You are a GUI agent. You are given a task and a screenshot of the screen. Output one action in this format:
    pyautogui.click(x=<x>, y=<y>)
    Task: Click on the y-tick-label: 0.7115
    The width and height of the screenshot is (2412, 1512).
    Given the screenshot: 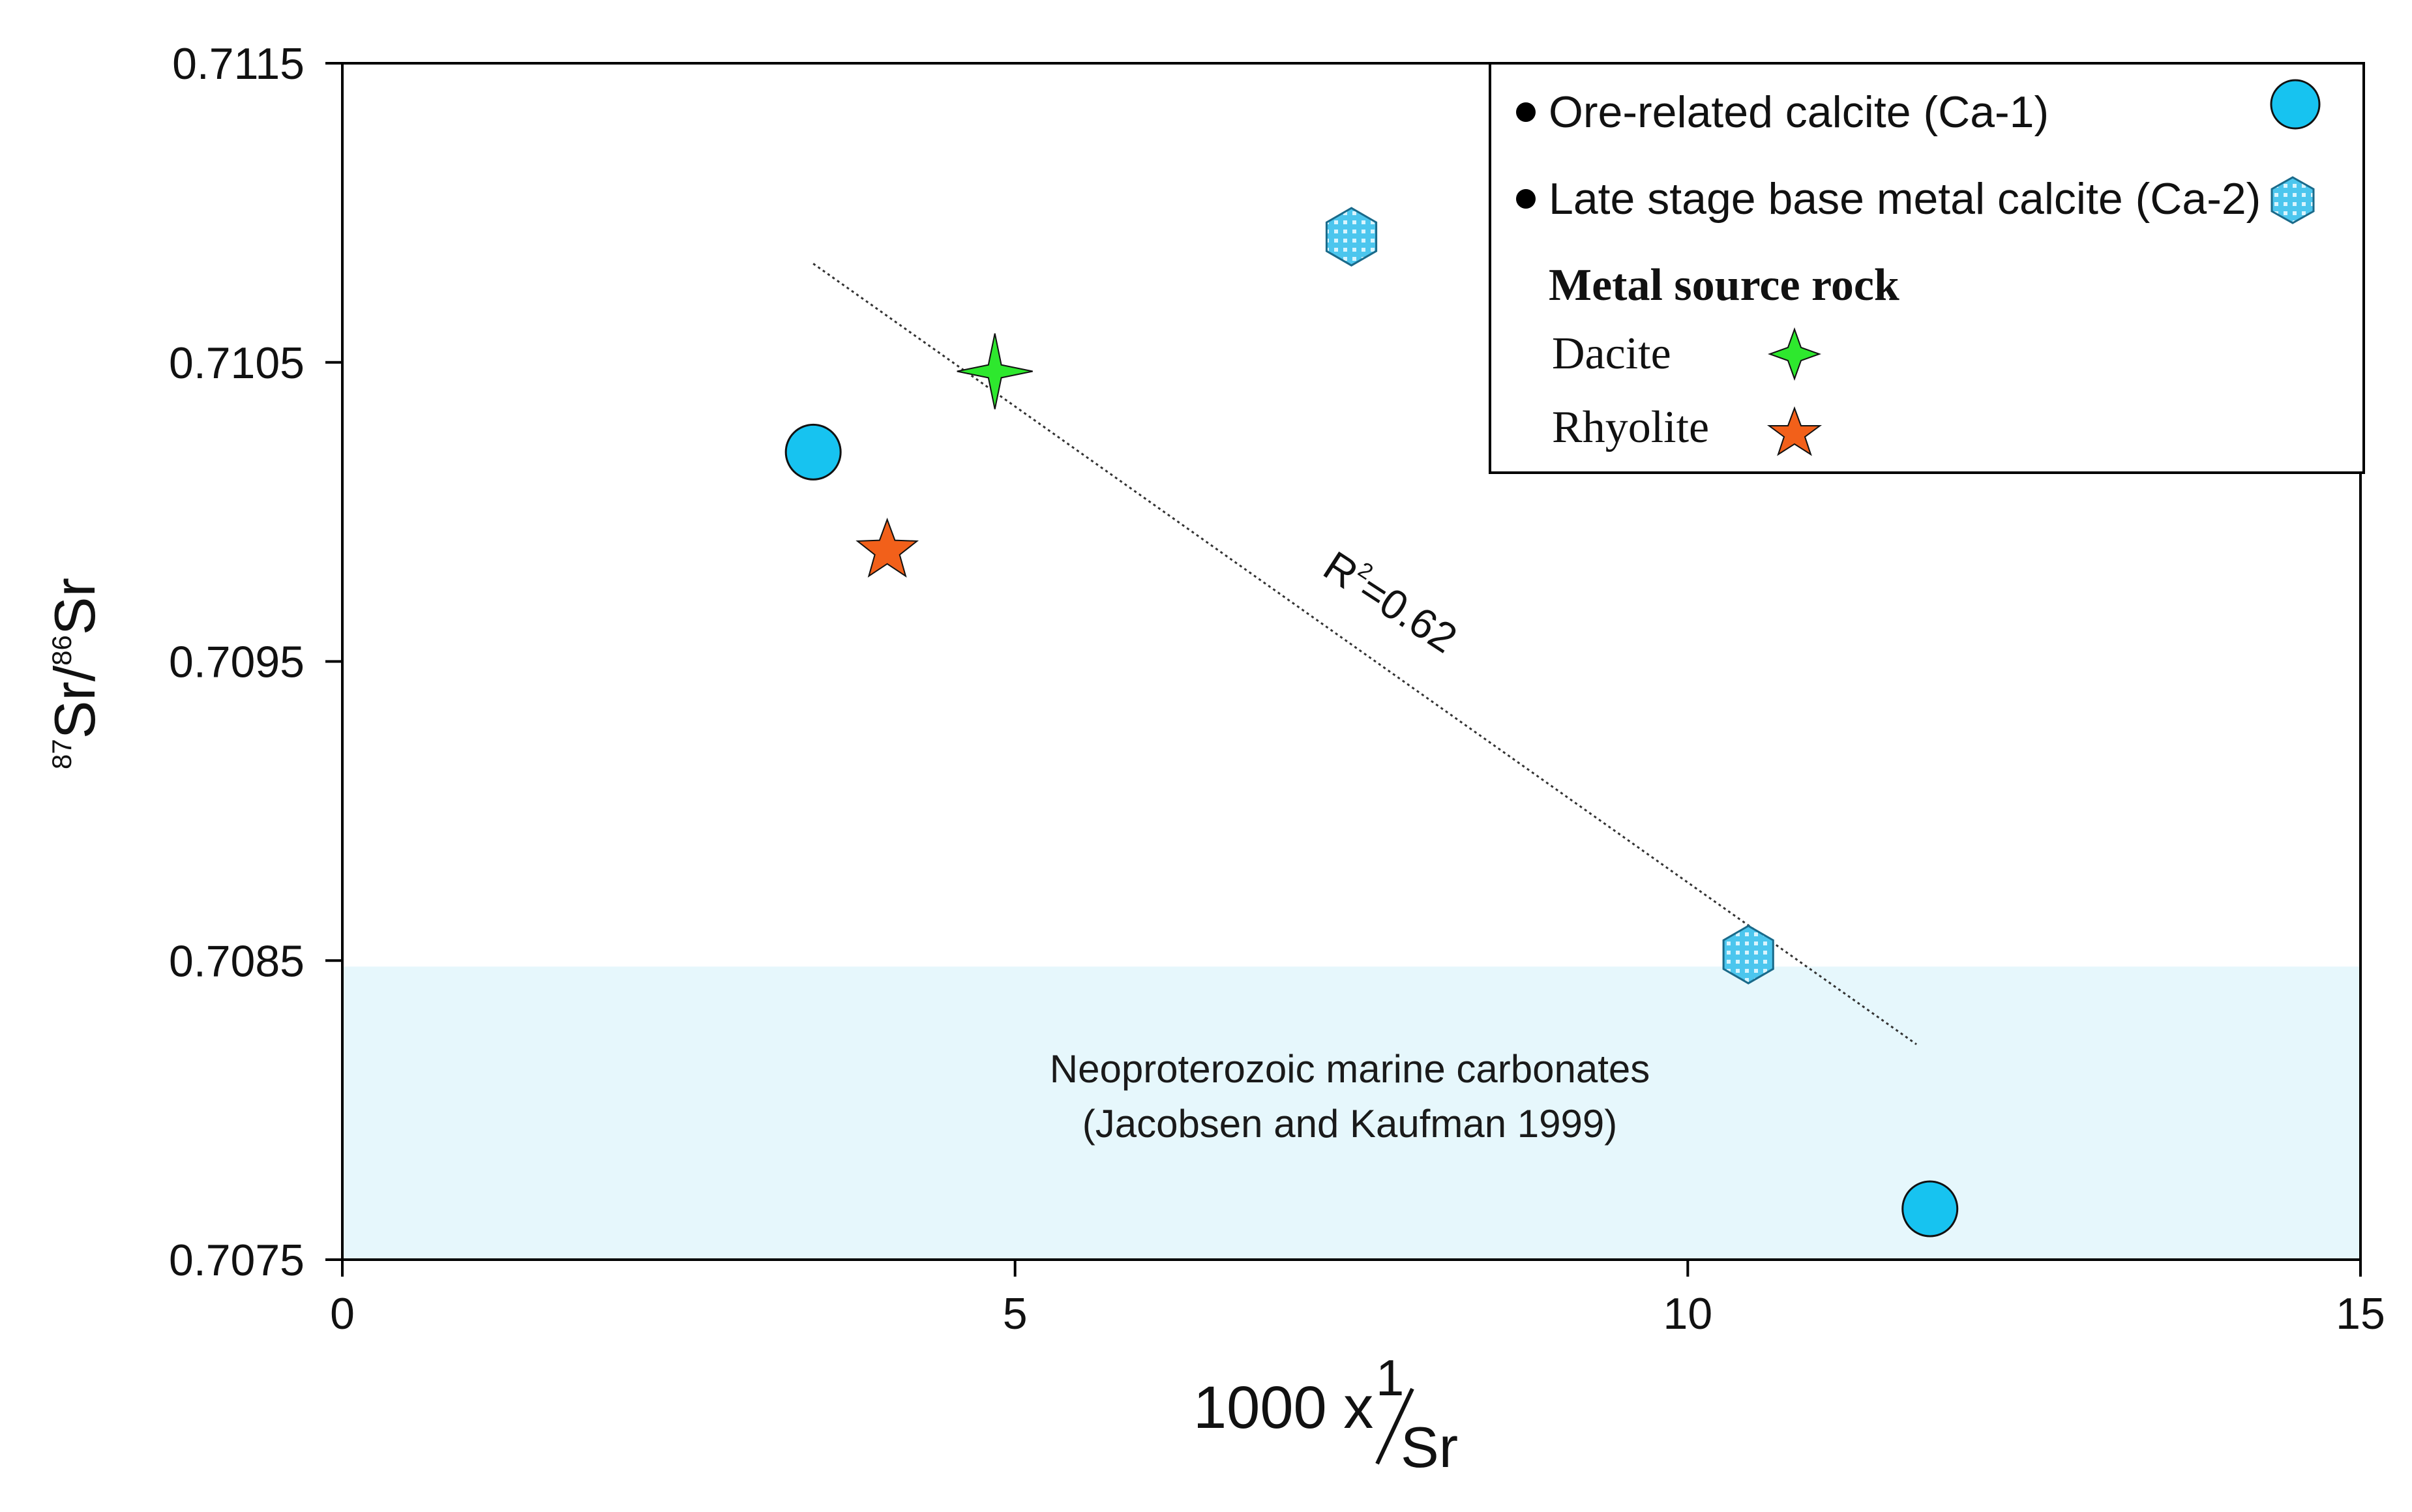 What is the action you would take?
    pyautogui.click(x=238, y=64)
    